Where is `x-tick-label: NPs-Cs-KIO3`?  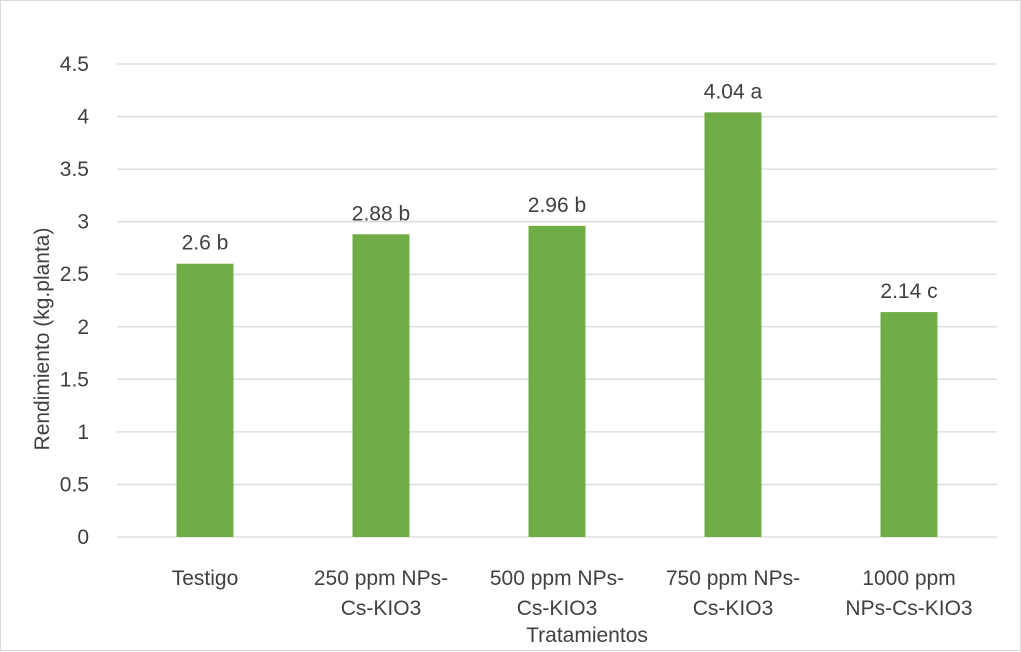 x-tick-label: NPs-Cs-KIO3 is located at coordinates (908, 608).